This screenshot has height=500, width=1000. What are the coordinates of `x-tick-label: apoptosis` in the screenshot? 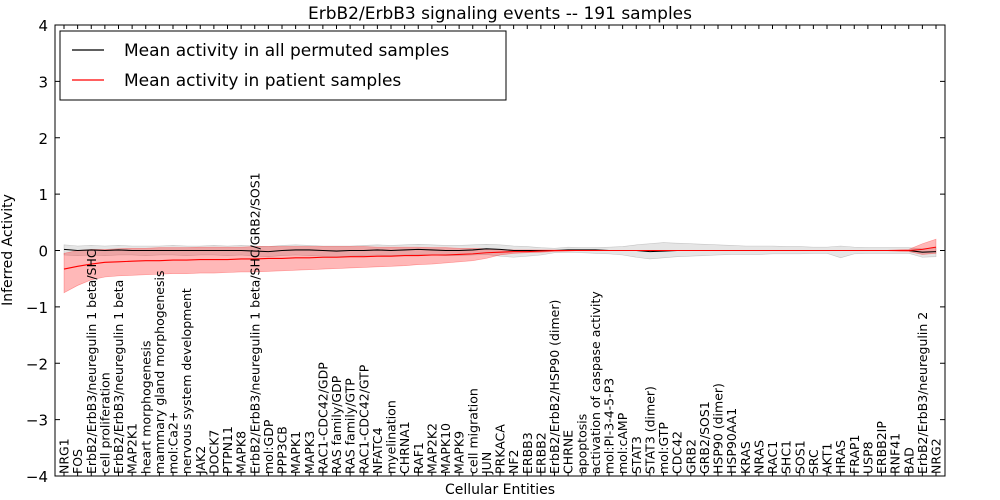 It's located at (581, 444).